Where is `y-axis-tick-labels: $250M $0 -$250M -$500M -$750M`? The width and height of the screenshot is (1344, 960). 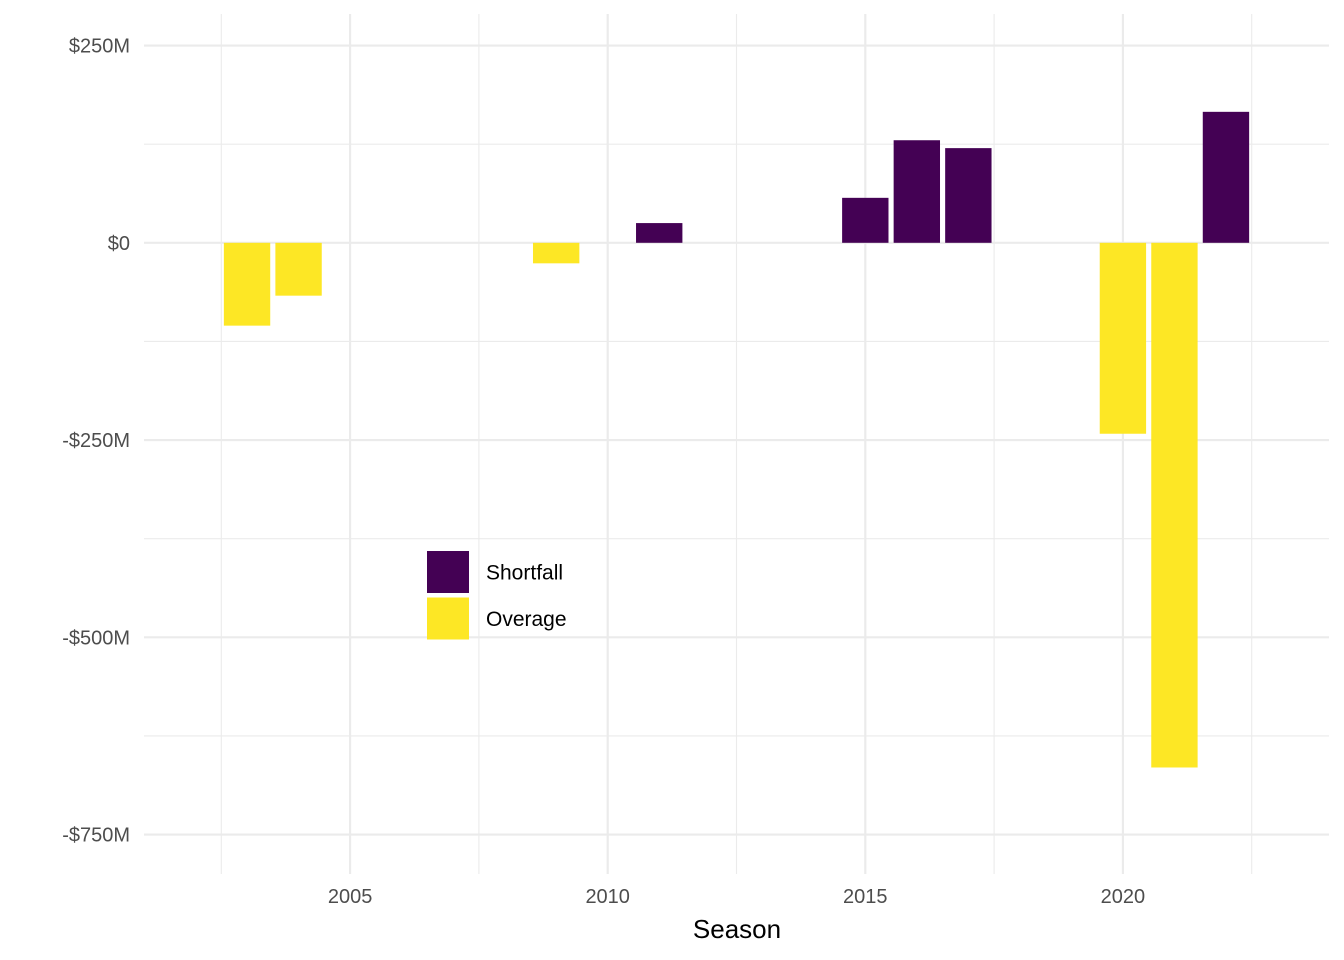
y-axis-tick-labels: $250M $0 -$250M -$500M -$750M is located at coordinates (96, 441).